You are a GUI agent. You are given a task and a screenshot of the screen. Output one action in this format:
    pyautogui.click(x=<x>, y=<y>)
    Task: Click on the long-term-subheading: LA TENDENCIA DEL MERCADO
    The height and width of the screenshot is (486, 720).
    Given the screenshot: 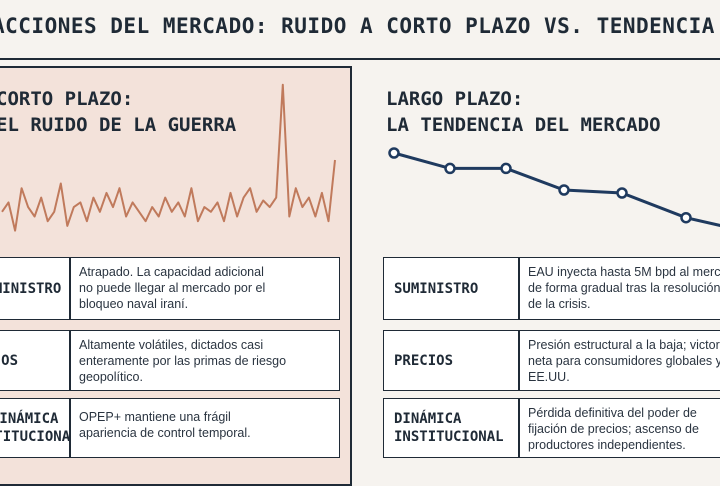 What is the action you would take?
    pyautogui.click(x=523, y=125)
    